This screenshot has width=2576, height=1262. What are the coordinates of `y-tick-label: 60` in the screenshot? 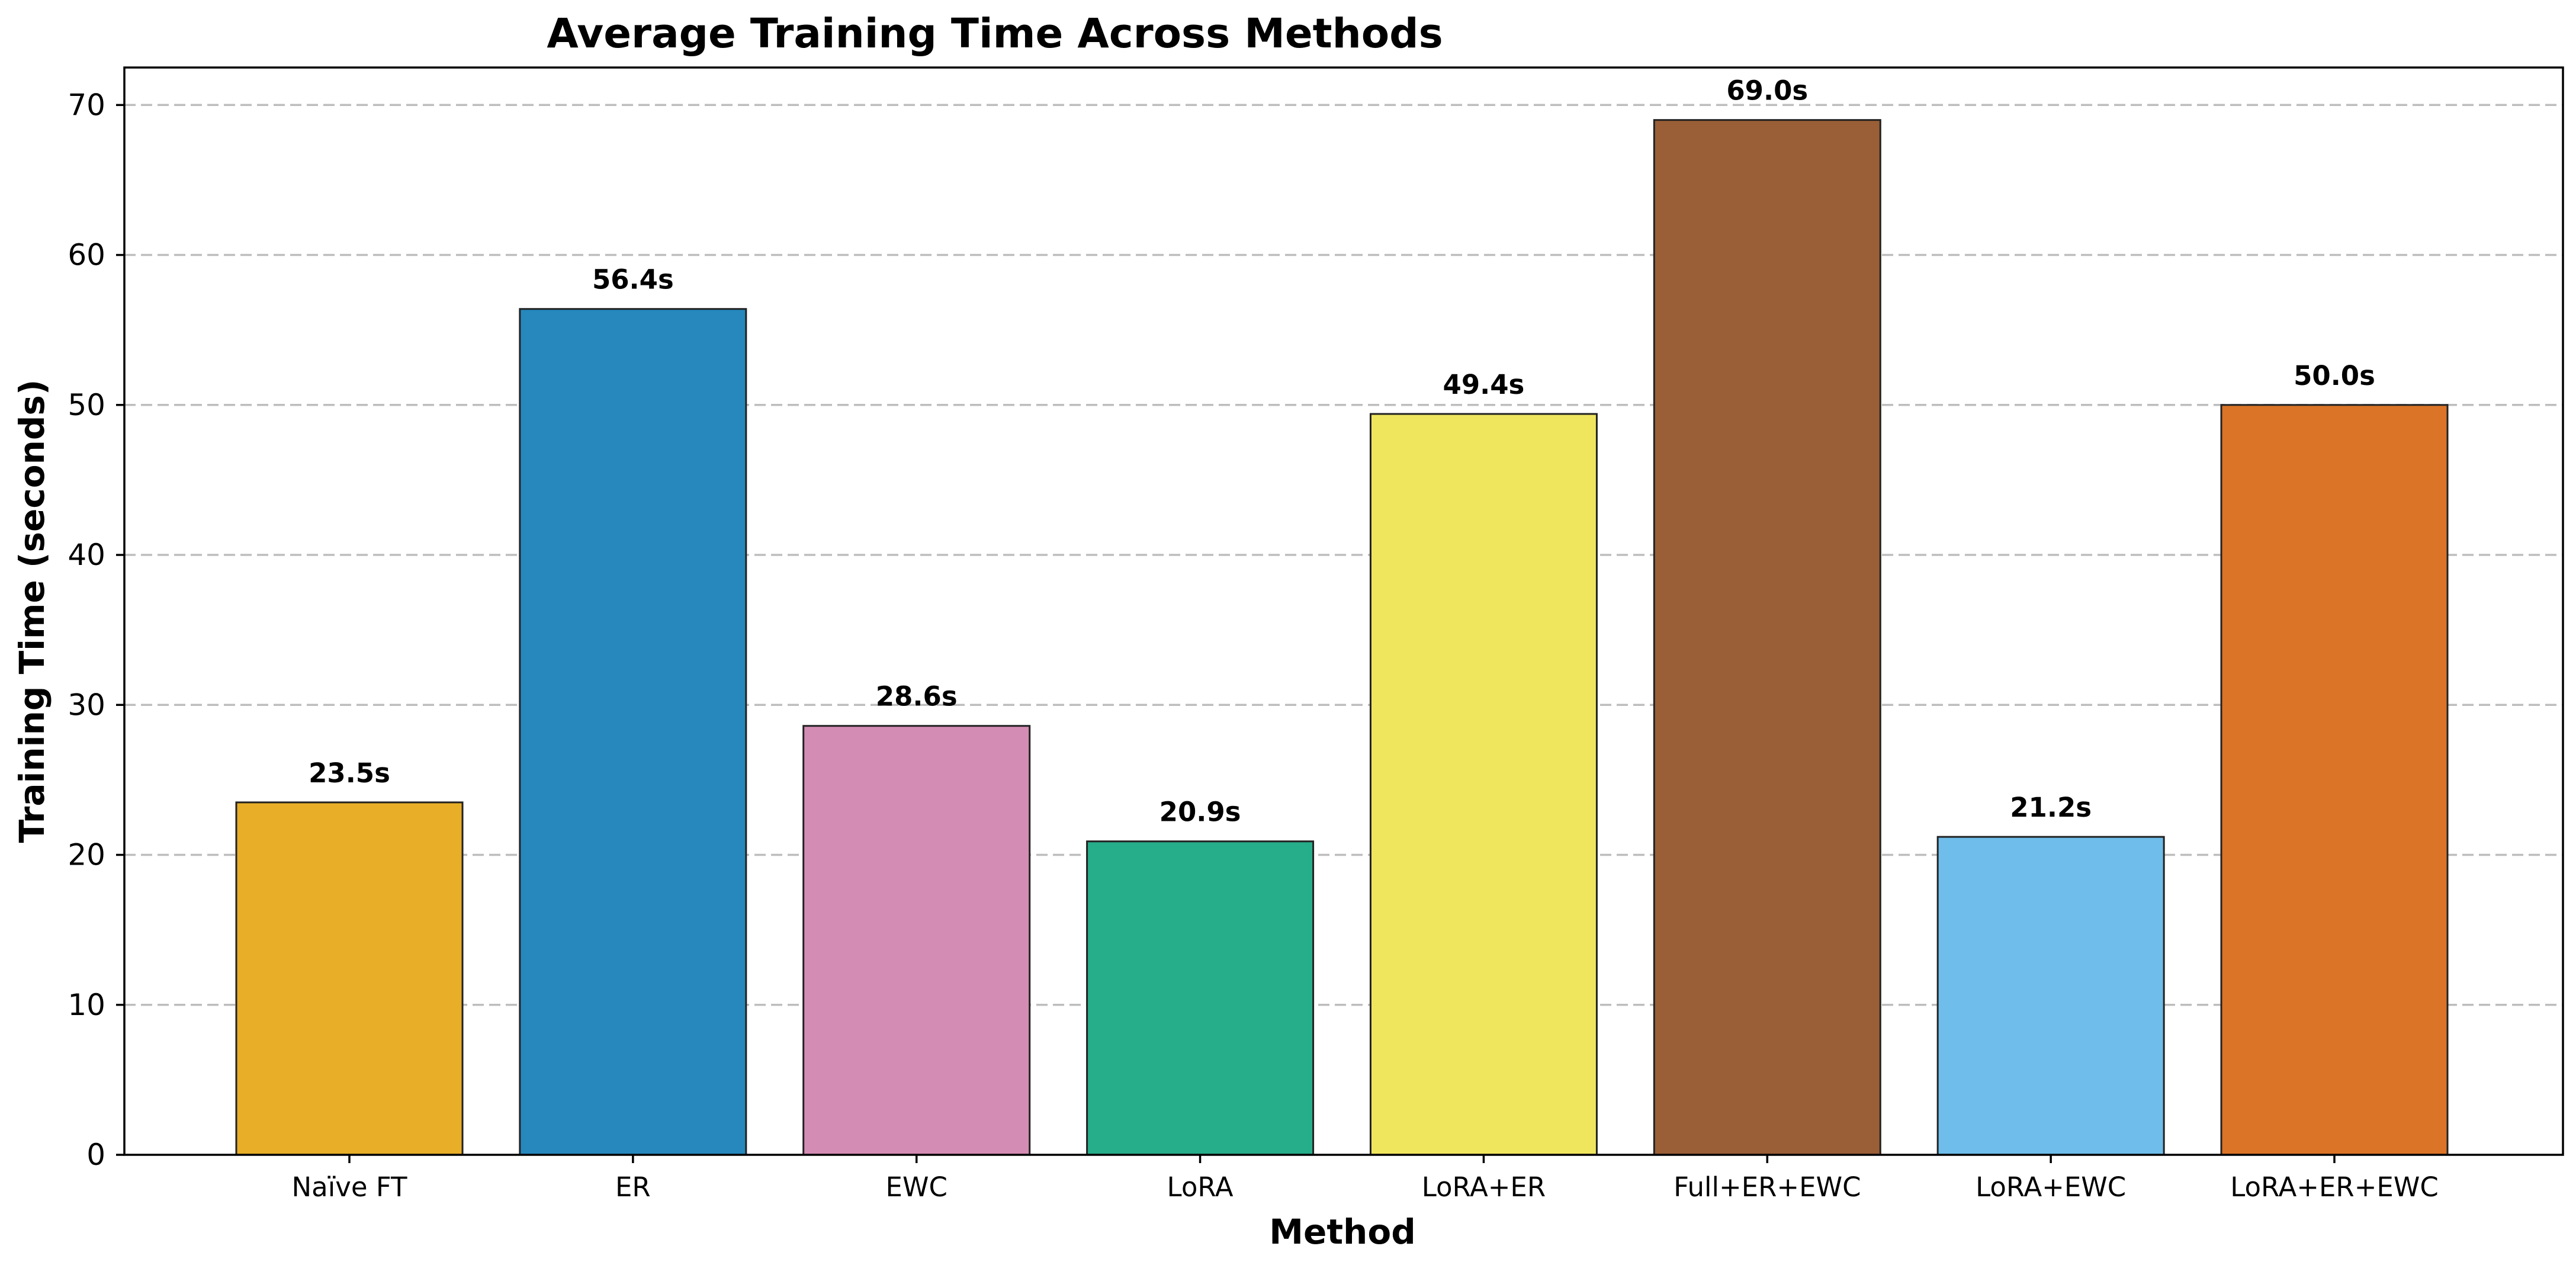 It's located at (86, 255).